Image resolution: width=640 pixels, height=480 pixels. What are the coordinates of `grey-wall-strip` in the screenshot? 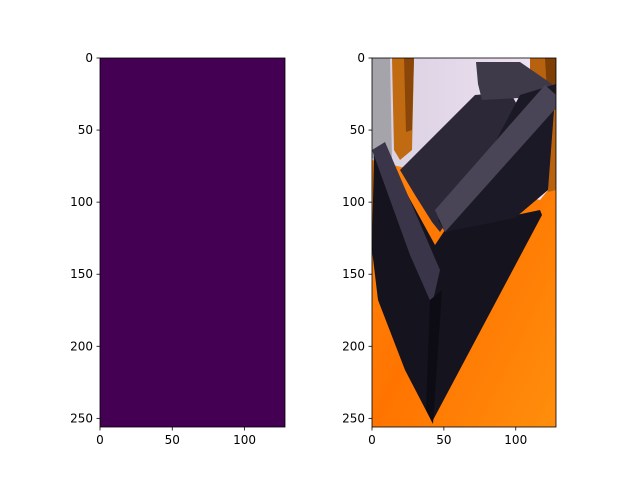 It's located at (382, 109).